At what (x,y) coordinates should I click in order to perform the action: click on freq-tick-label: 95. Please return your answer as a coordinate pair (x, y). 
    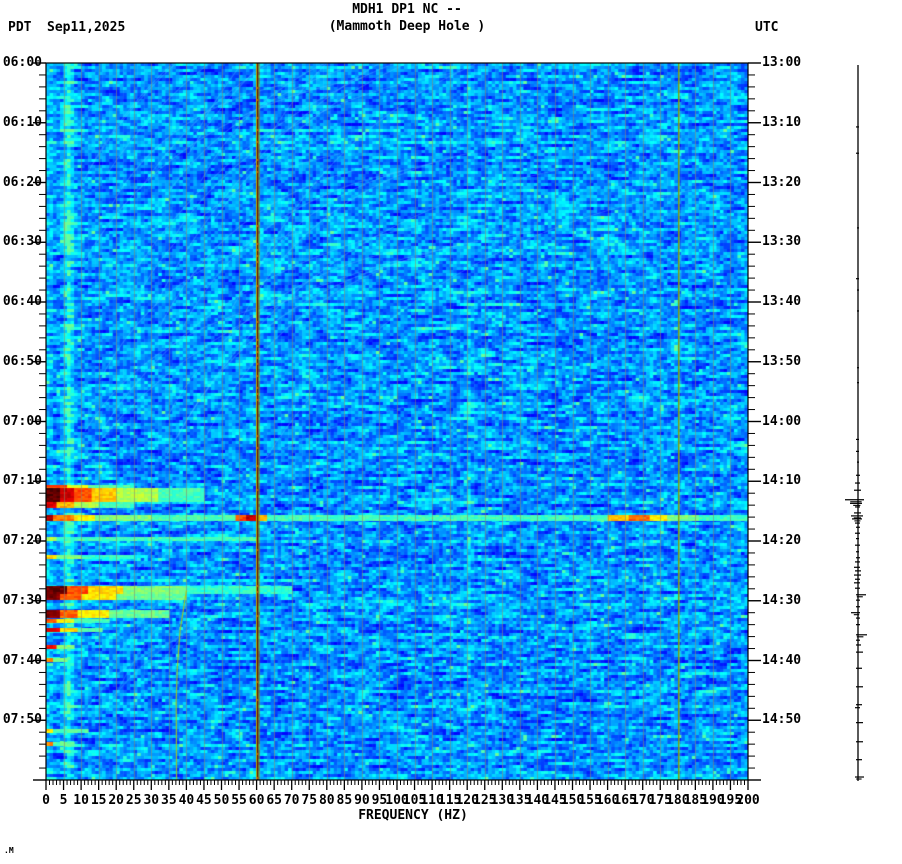
    Looking at the image, I should click on (379, 800).